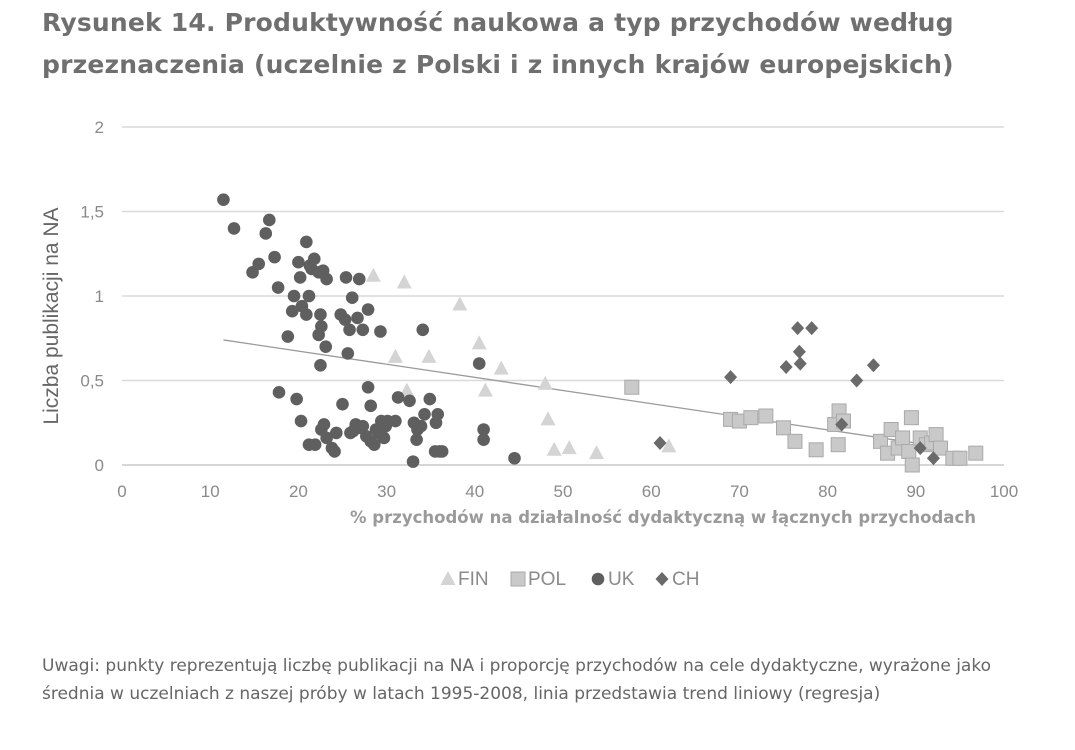 The width and height of the screenshot is (1075, 750). I want to click on x-tick-label: 80, so click(827, 491).